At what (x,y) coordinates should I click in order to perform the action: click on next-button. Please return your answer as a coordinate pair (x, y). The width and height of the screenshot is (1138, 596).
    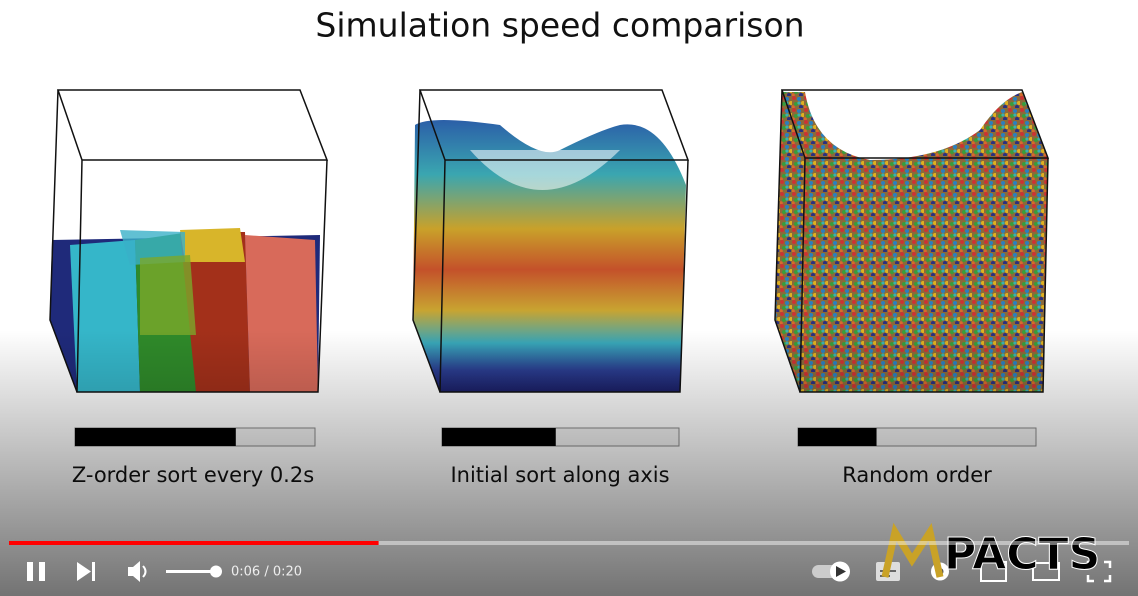
    Looking at the image, I should click on (86, 571).